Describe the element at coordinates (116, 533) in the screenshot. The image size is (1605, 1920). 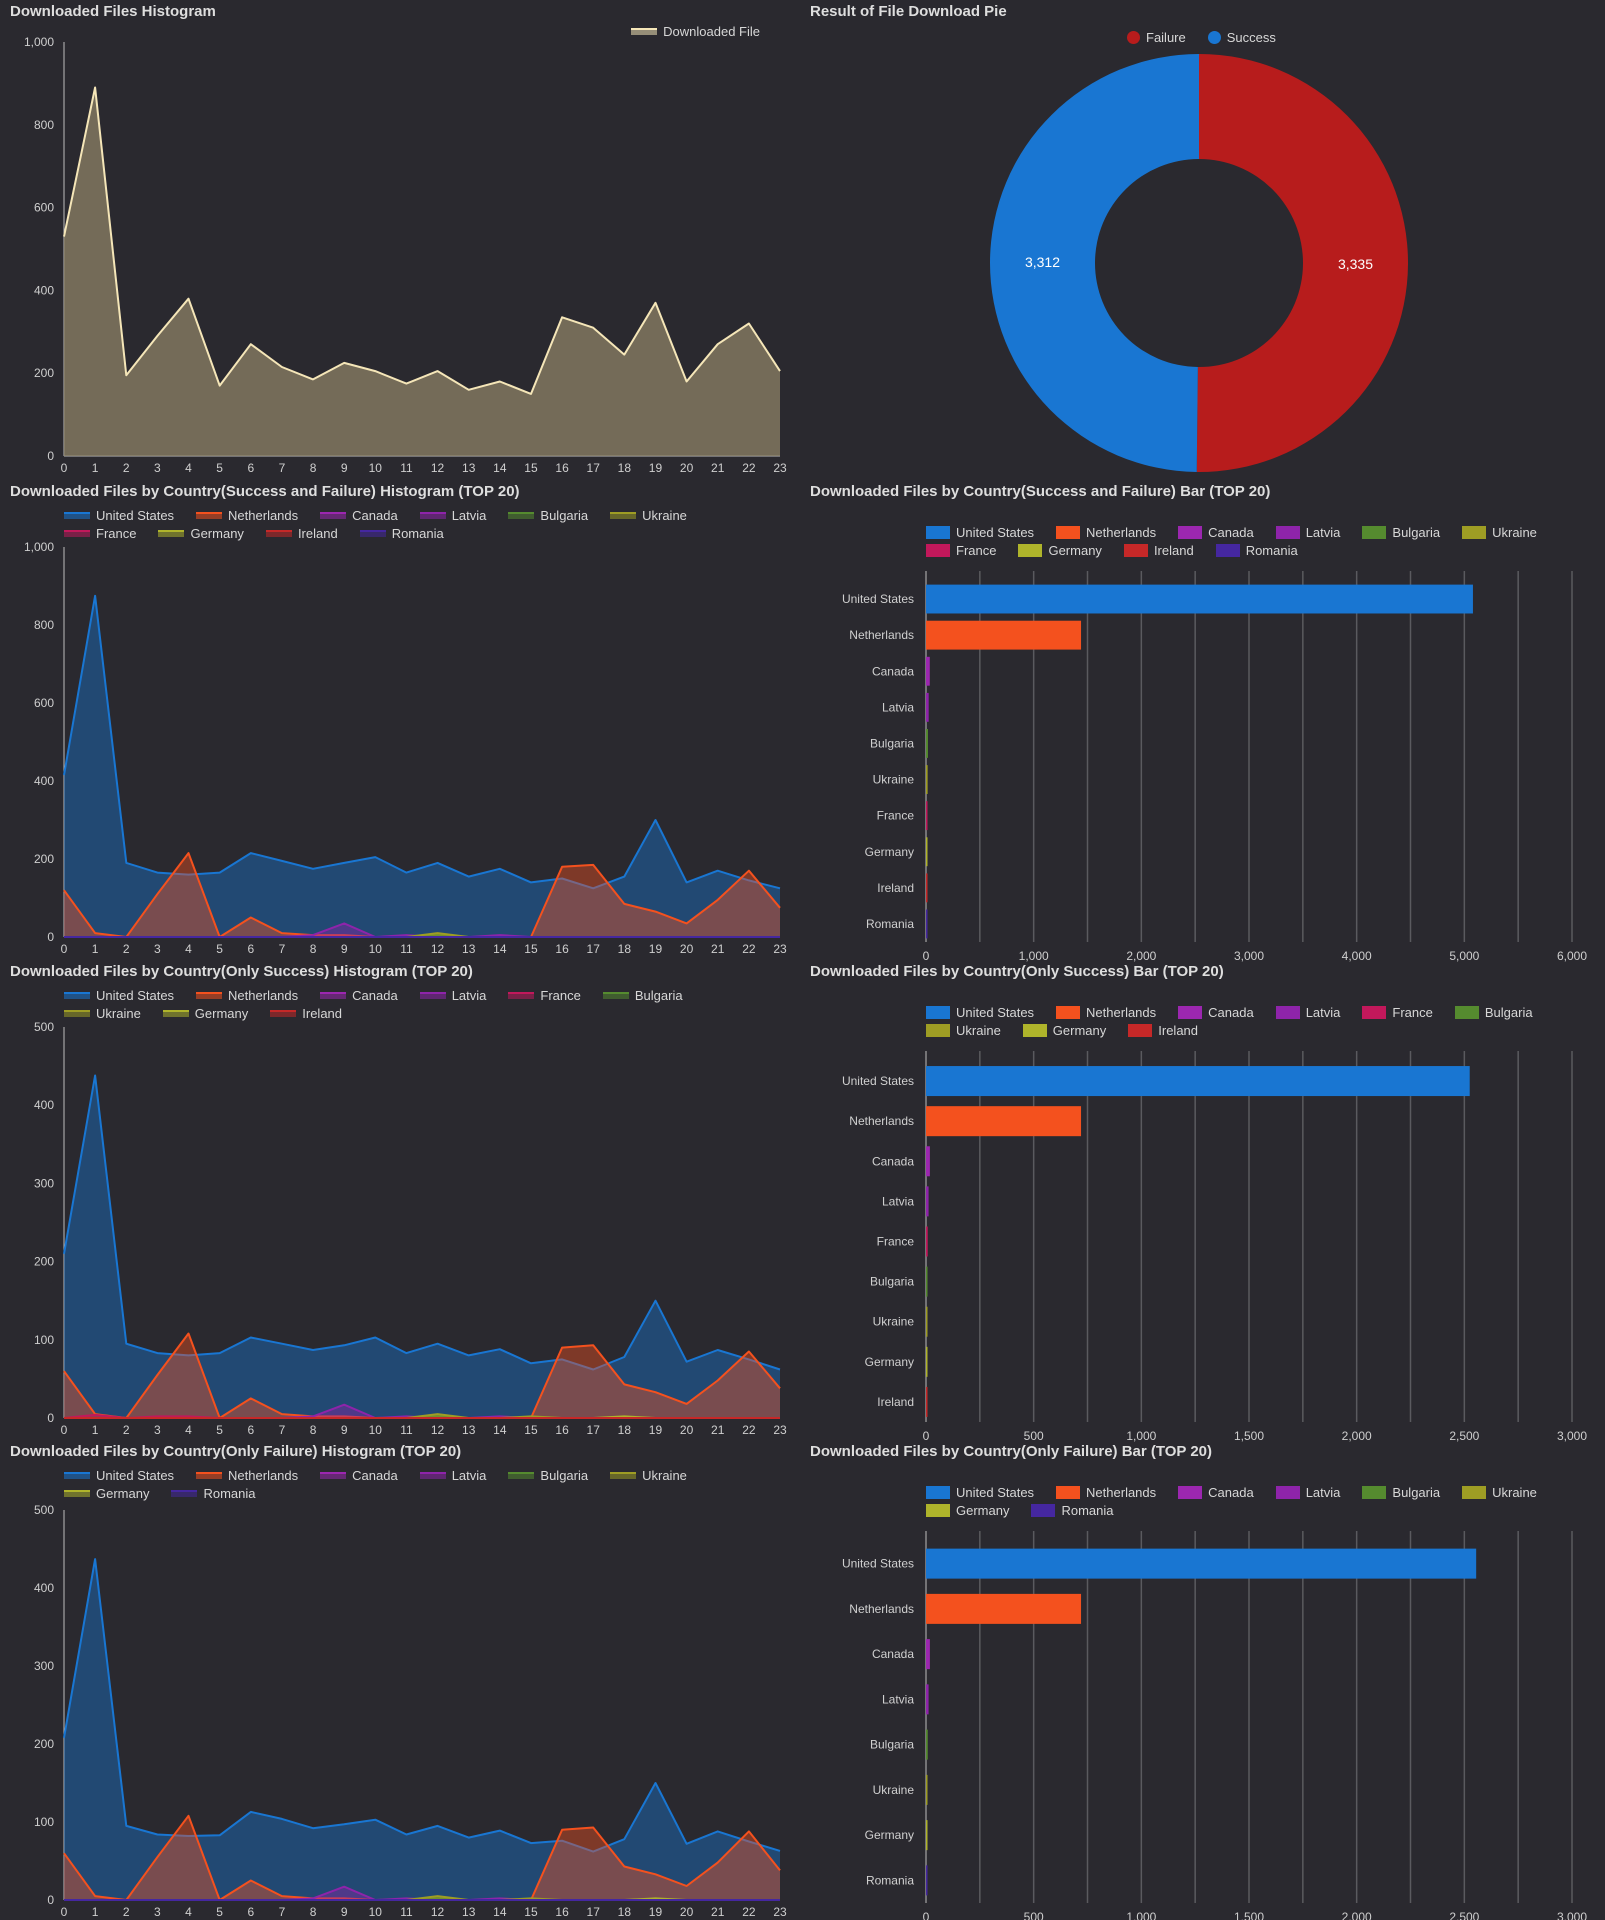
I see `legend-label: France` at that location.